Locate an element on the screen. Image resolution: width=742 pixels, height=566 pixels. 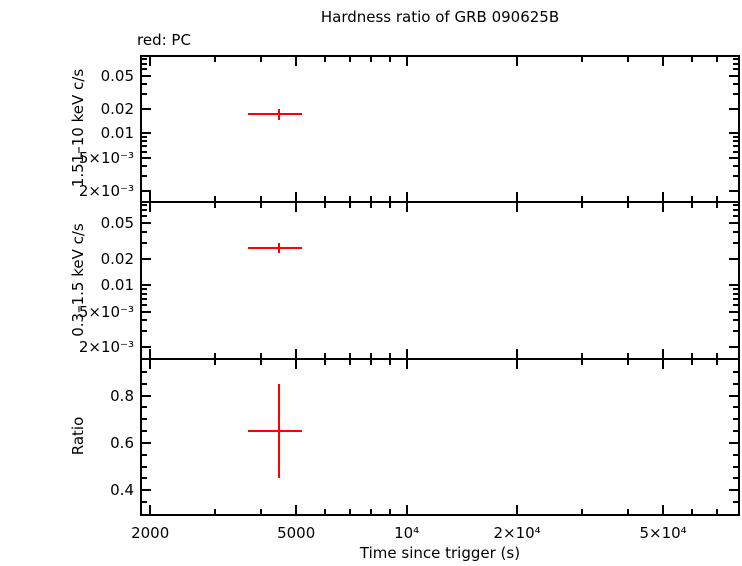
y-tick-label: 0.4 is located at coordinates (122, 490).